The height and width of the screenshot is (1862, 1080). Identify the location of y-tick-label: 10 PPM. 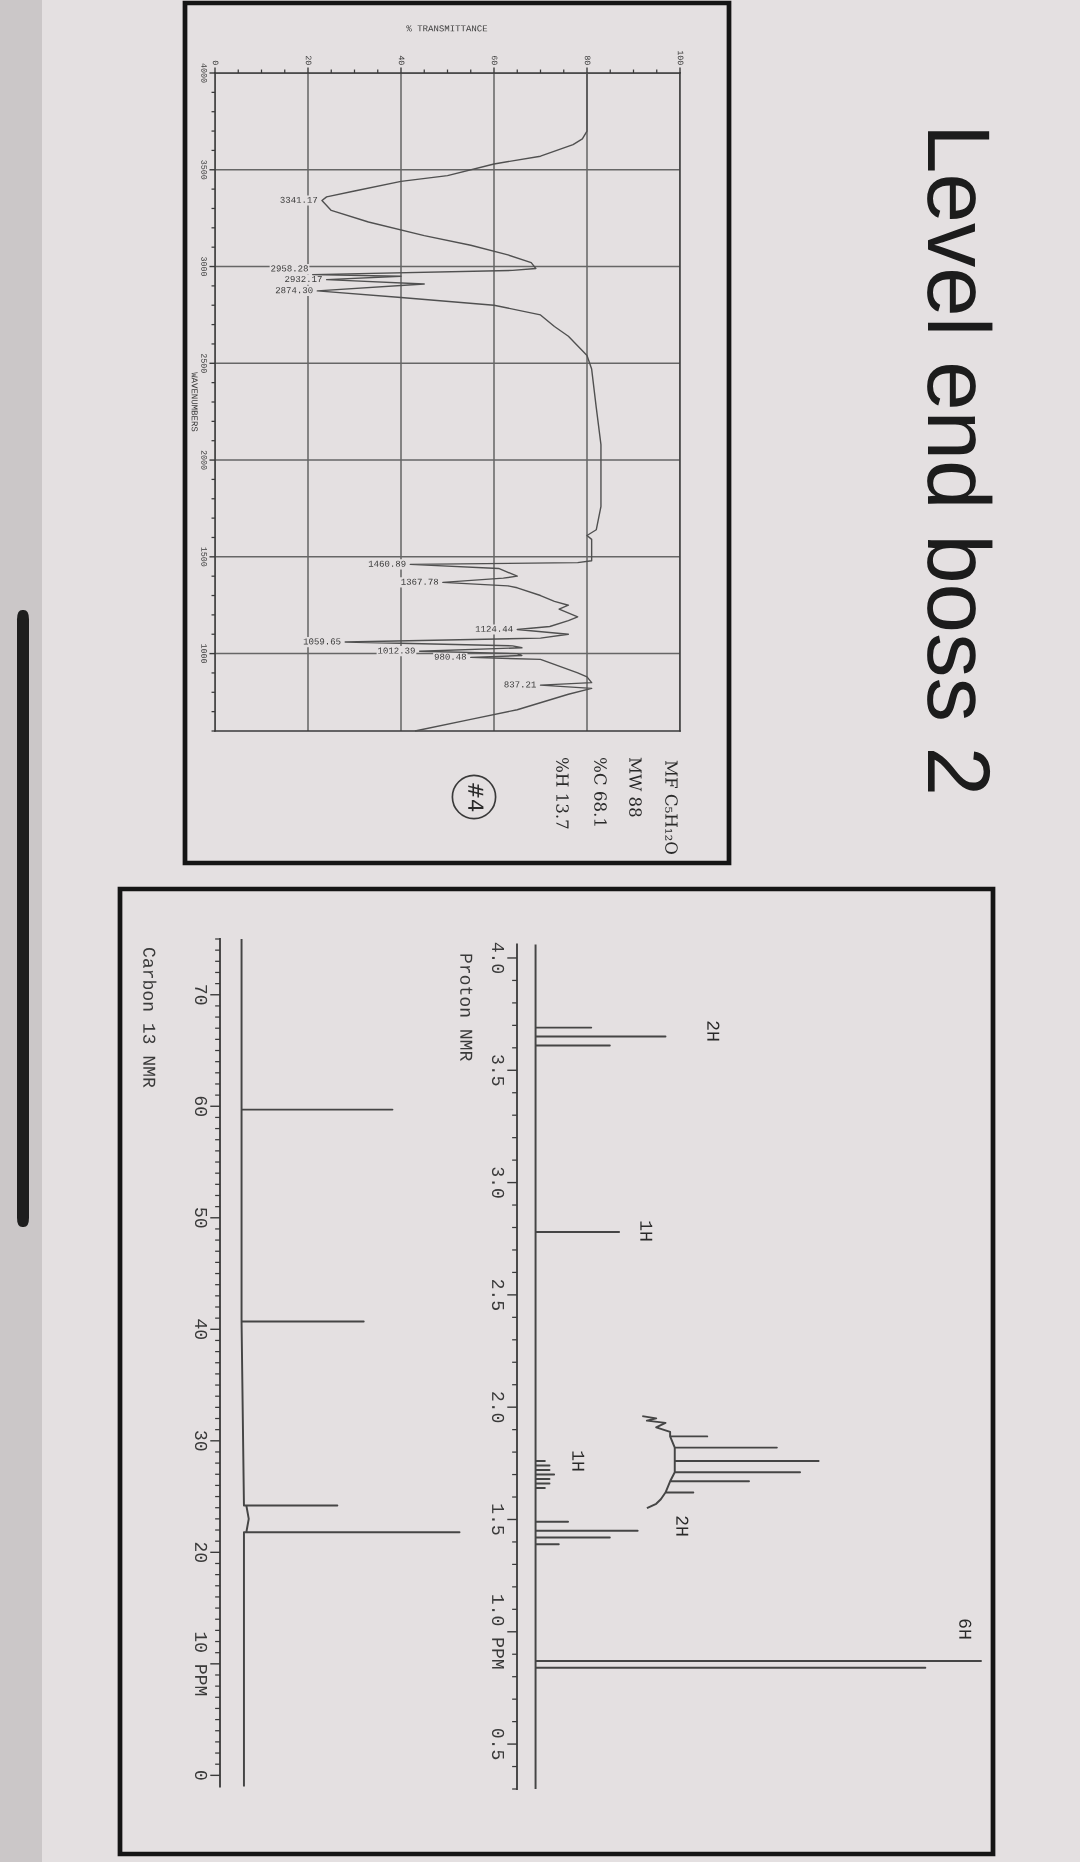
(201, 1664).